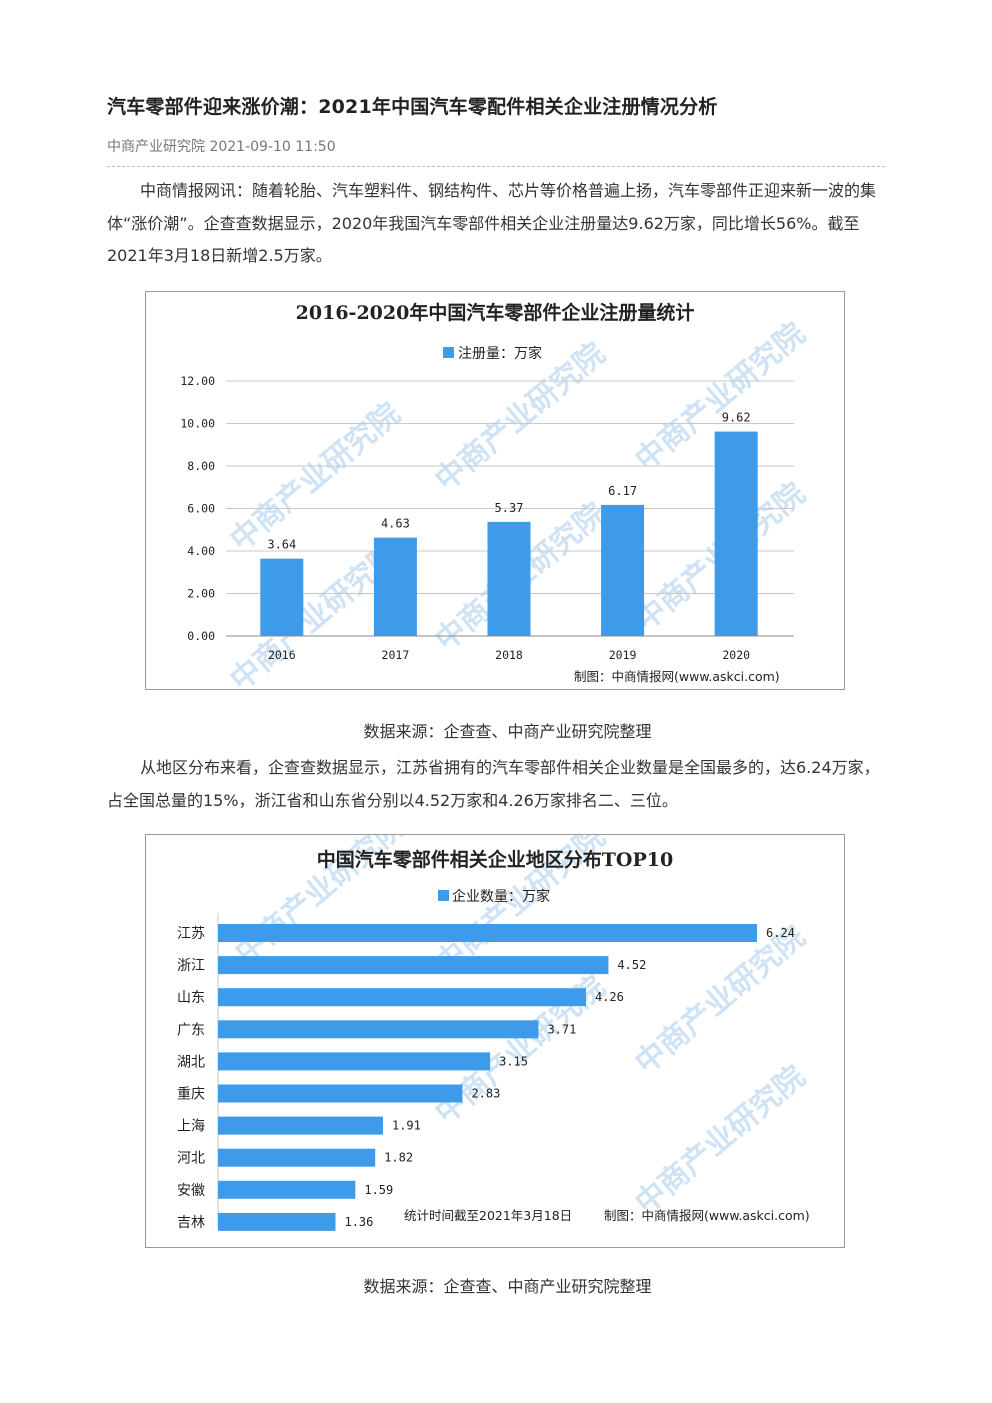 This screenshot has width=992, height=1403. I want to click on chart-note: 统计时间截至2021年3月18日, so click(488, 1215).